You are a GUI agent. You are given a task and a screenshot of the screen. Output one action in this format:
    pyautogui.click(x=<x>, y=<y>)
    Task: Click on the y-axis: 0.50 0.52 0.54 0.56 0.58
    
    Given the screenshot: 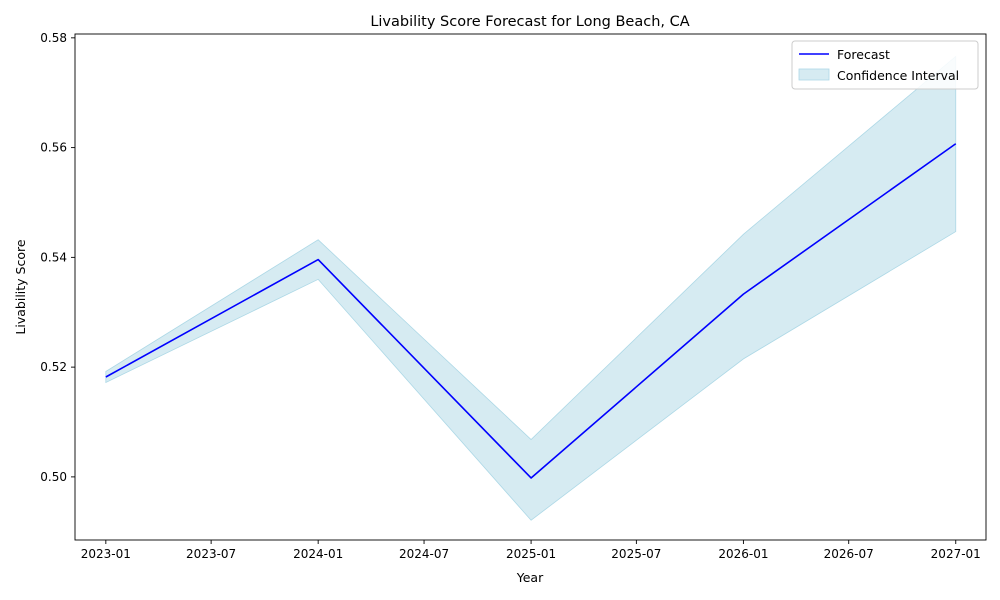 What is the action you would take?
    pyautogui.click(x=57, y=257)
    